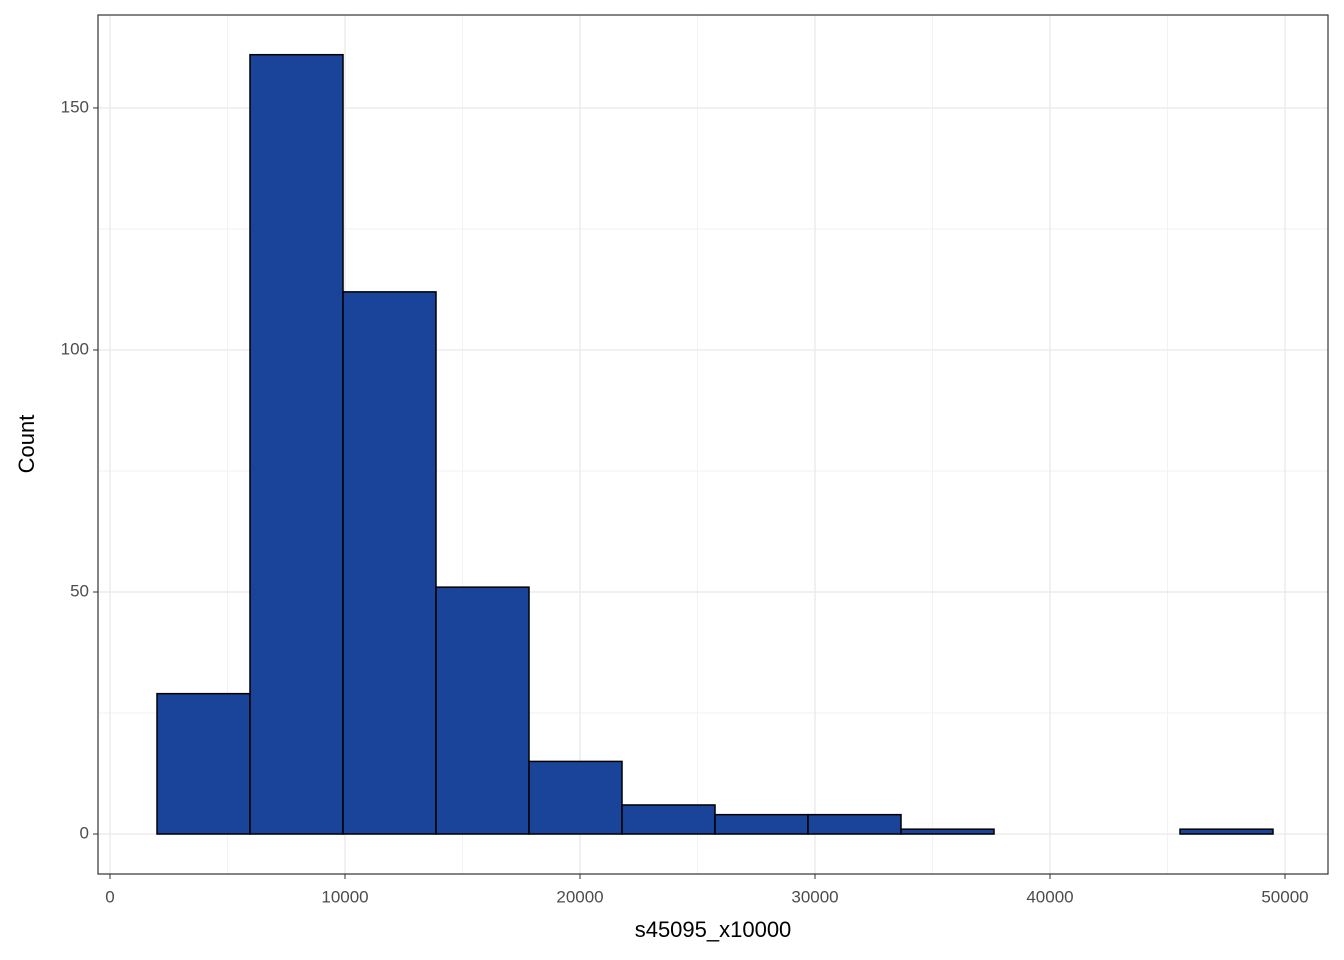 The width and height of the screenshot is (1344, 960). Describe the element at coordinates (713, 929) in the screenshot. I see `x-axis-title: s45095_x10000` at that location.